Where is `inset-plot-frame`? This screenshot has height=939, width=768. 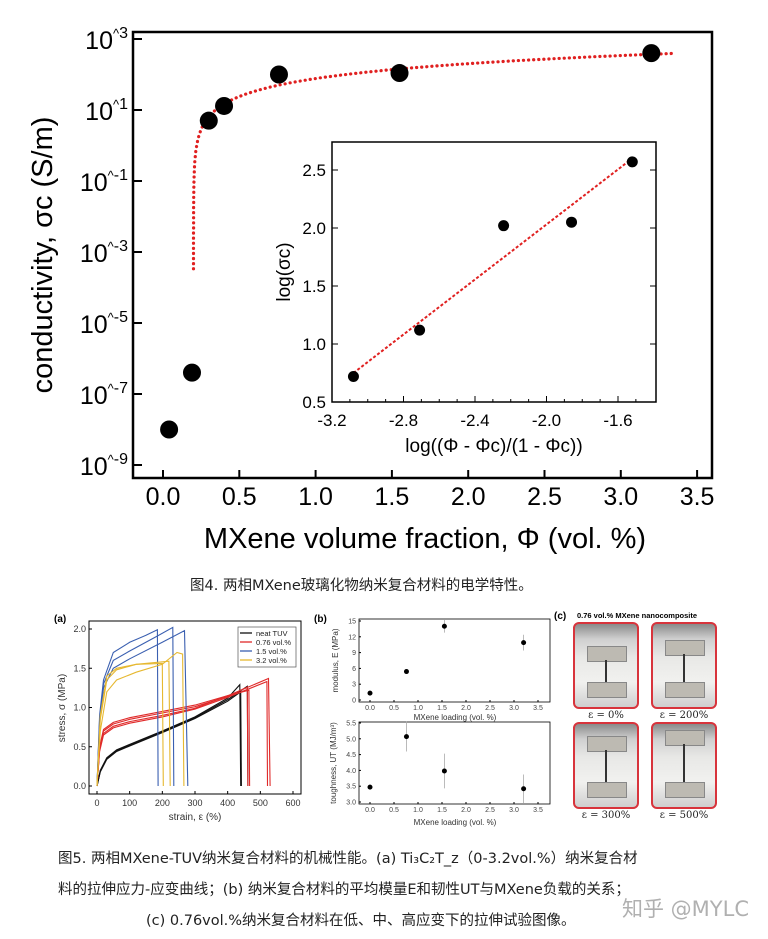
inset-plot-frame is located at coordinates (494, 272).